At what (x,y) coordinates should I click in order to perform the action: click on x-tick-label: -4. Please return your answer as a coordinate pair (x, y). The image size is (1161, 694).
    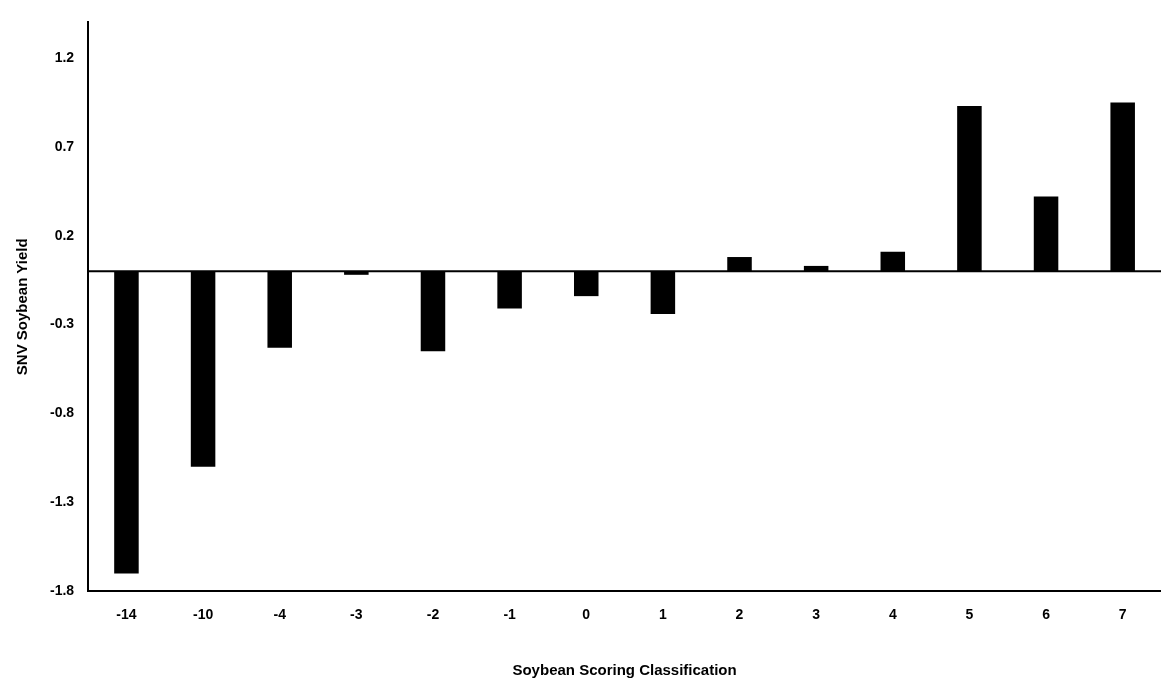
    Looking at the image, I should click on (280, 614).